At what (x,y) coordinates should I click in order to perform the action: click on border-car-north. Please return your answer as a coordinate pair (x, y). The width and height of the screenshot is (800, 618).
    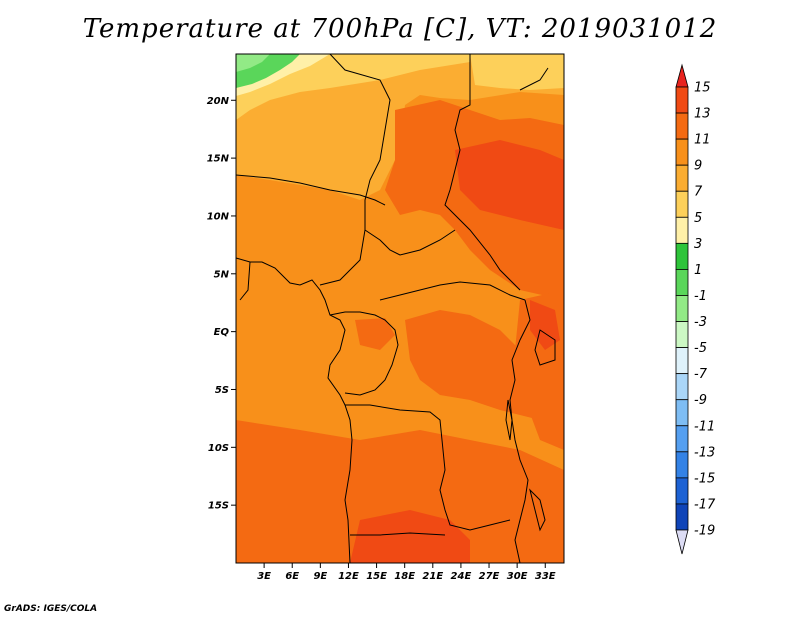
    Looking at the image, I should click on (410, 242).